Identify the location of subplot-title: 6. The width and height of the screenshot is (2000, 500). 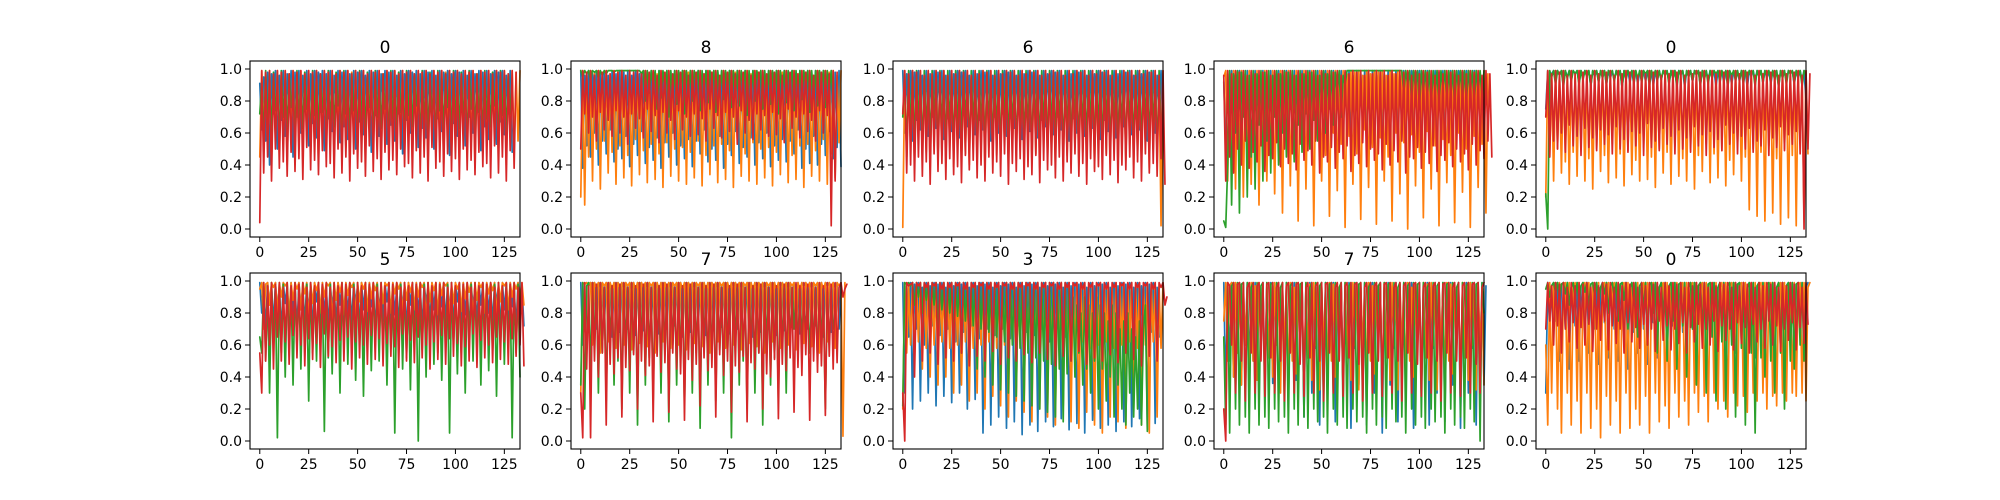
(1028, 48).